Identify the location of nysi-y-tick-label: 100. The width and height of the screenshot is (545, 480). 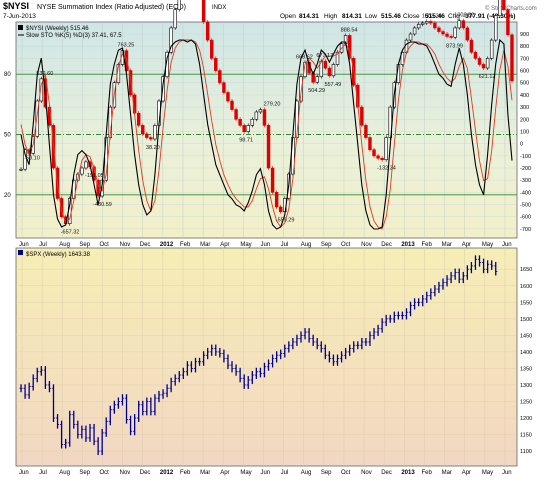
(524, 132).